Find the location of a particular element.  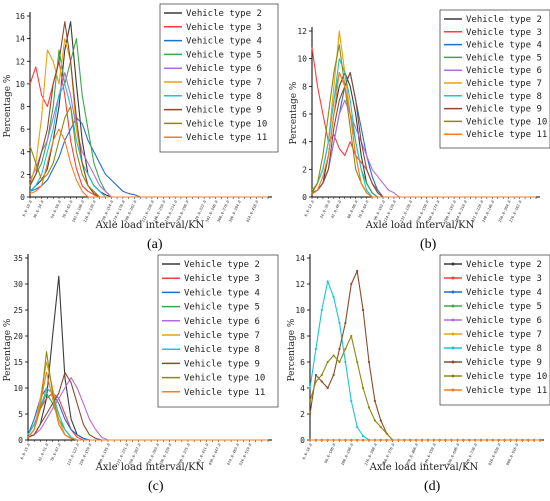

y-tick-label: 20 is located at coordinates (18, 336).